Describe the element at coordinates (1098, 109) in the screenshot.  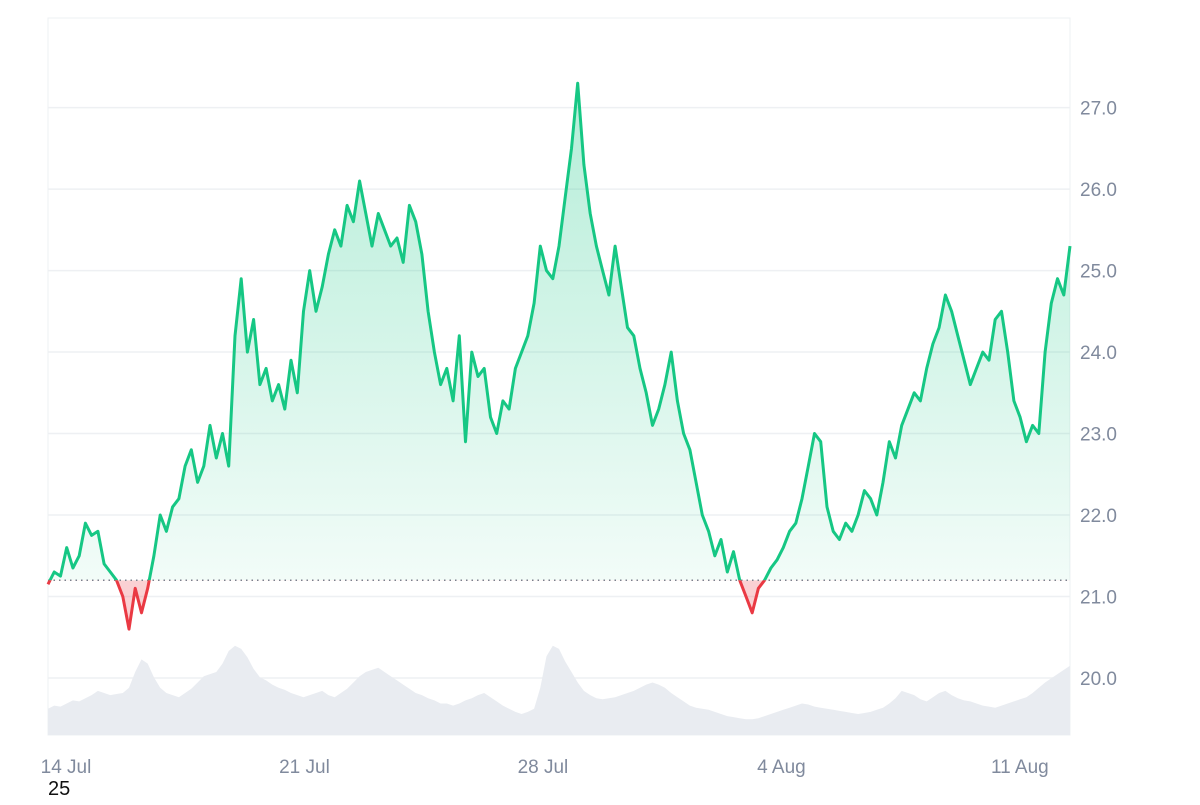
I see `y-tick-label-7: 27.0` at that location.